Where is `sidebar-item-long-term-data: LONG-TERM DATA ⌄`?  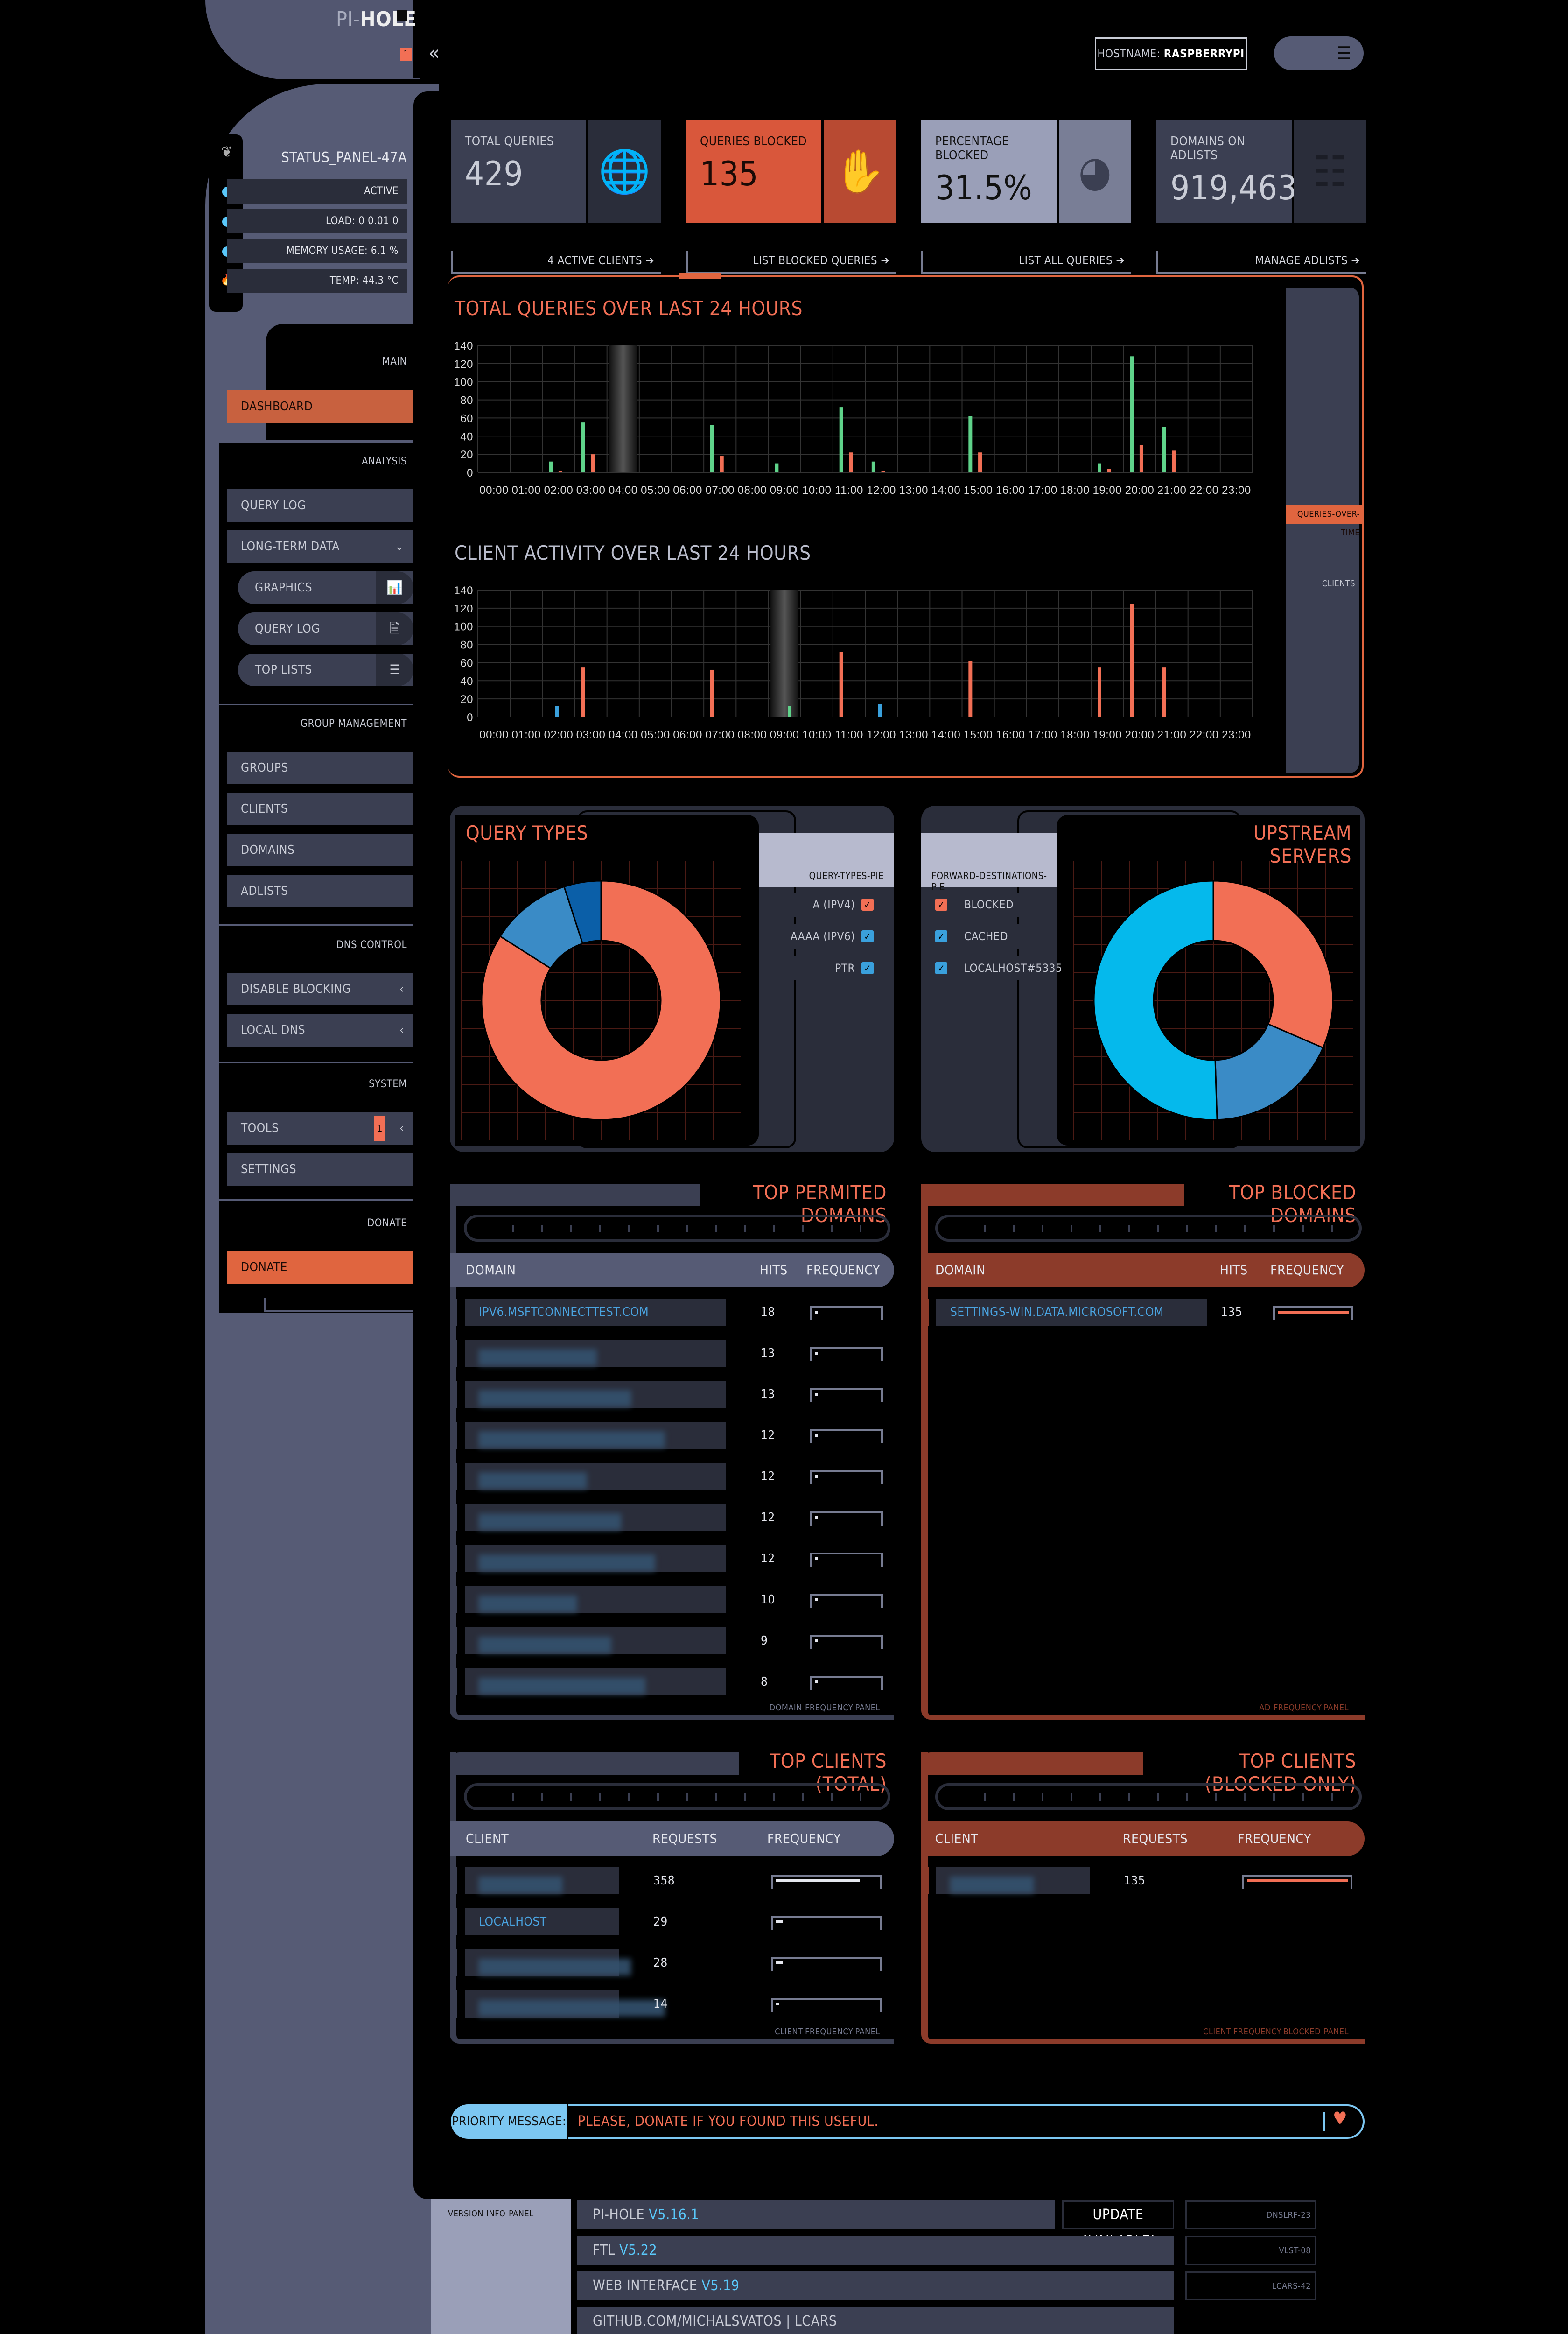
sidebar-item-long-term-data: LONG-TERM DATA ⌄ is located at coordinates (320, 546).